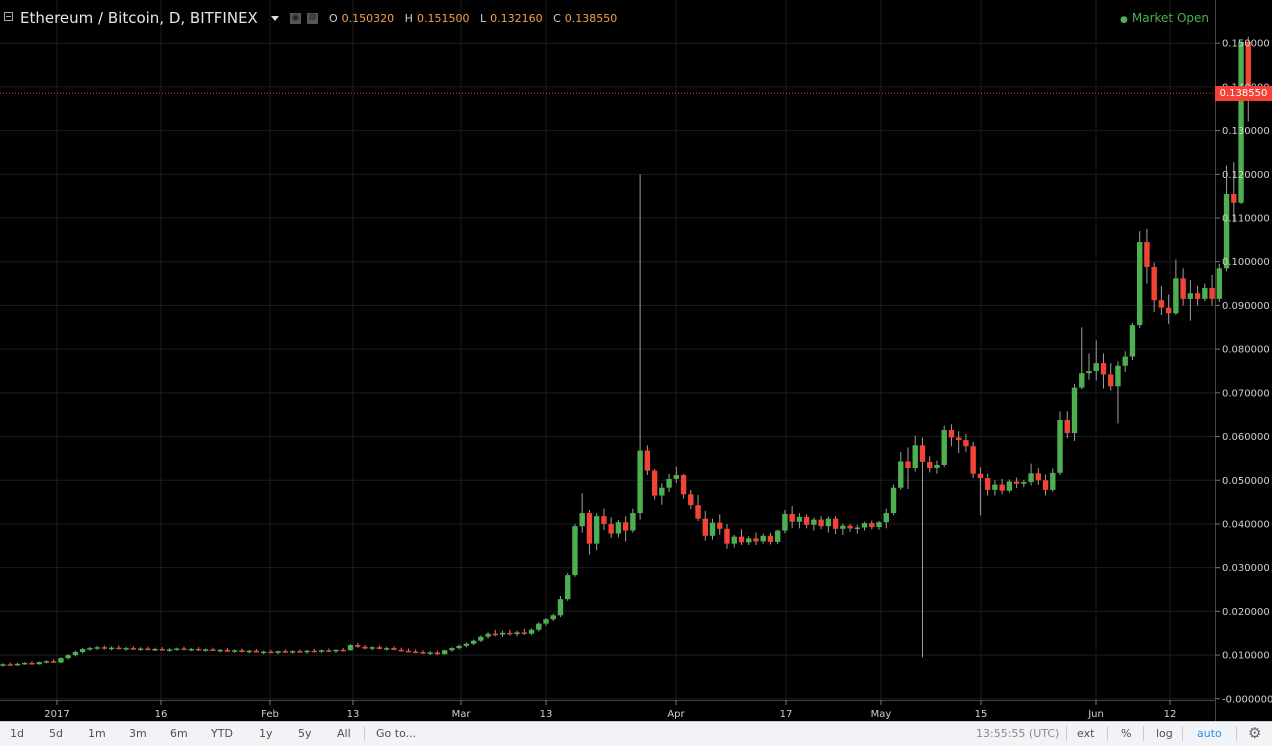  Describe the element at coordinates (266, 733) in the screenshot. I see `range-1y-button: 1y` at that location.